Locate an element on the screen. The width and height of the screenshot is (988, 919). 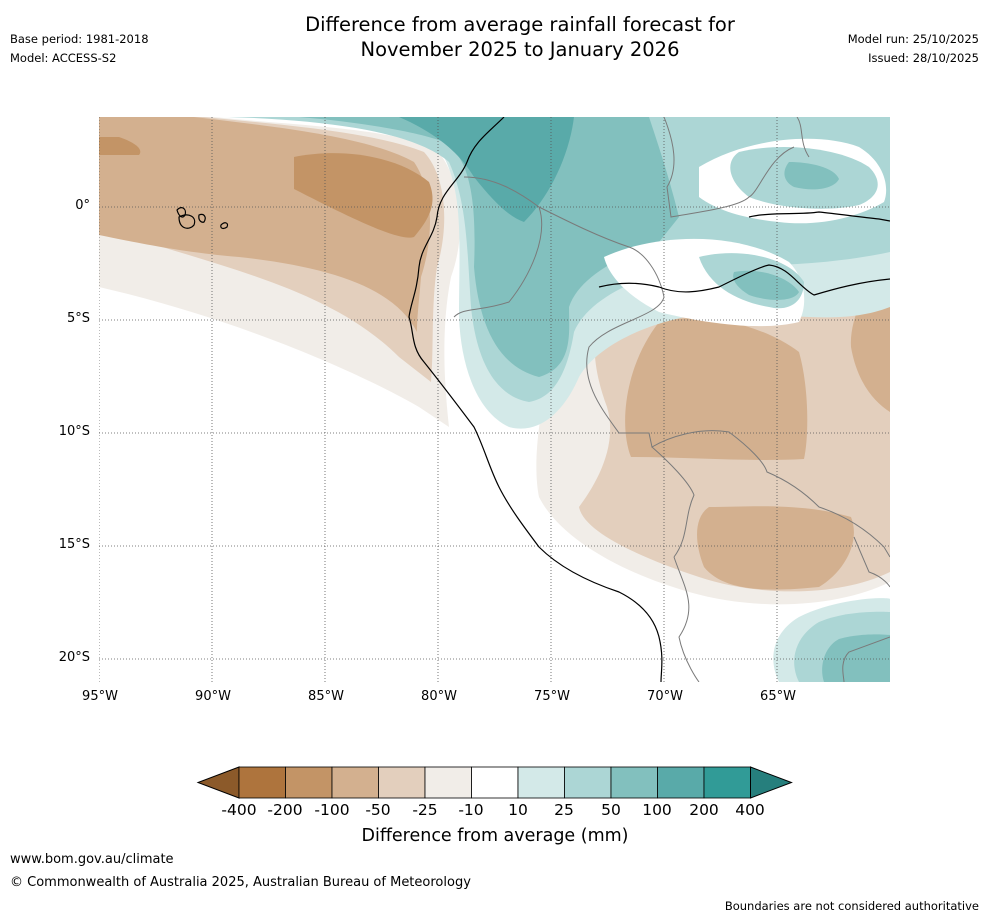
colorbar-tick-label: 10 is located at coordinates (518, 810).